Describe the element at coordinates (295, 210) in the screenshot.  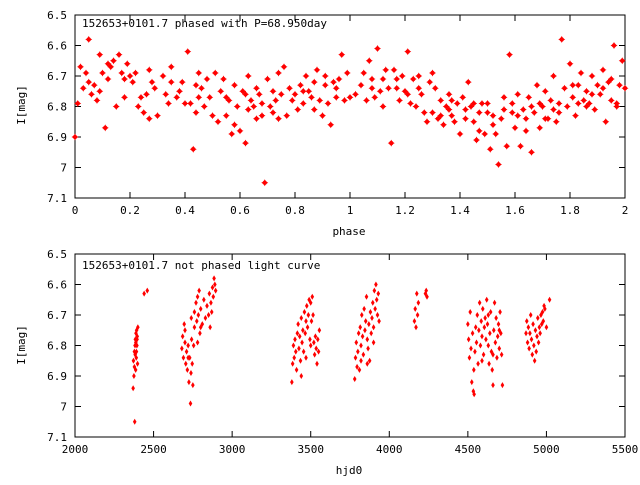
I see `x-tick-label: 0.8` at that location.